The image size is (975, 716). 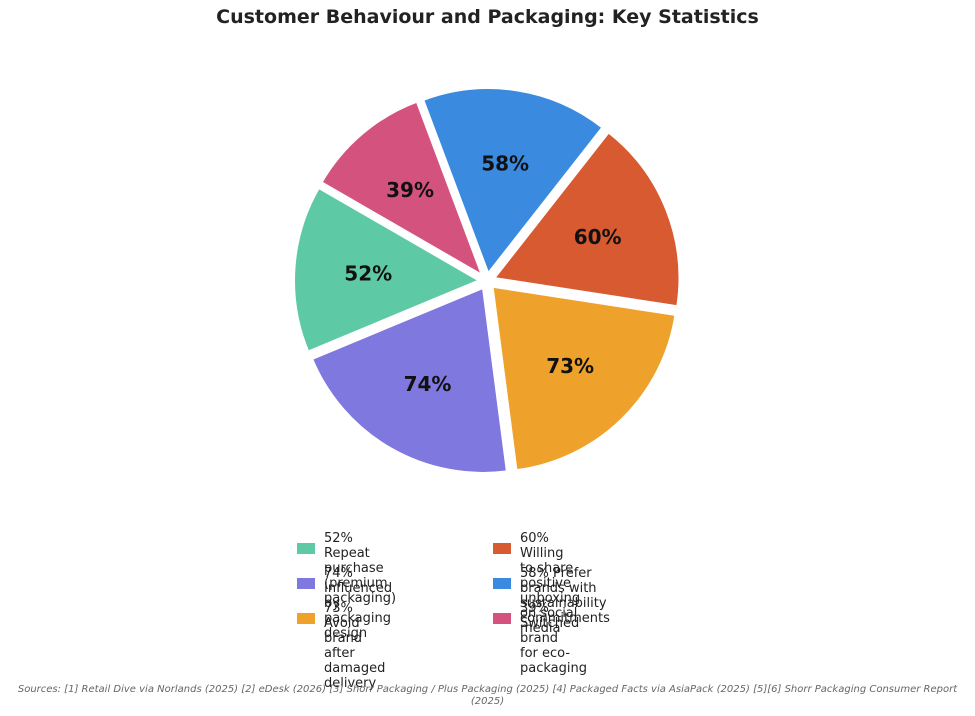 I want to click on slice-value-label: 58%, so click(x=505, y=163).